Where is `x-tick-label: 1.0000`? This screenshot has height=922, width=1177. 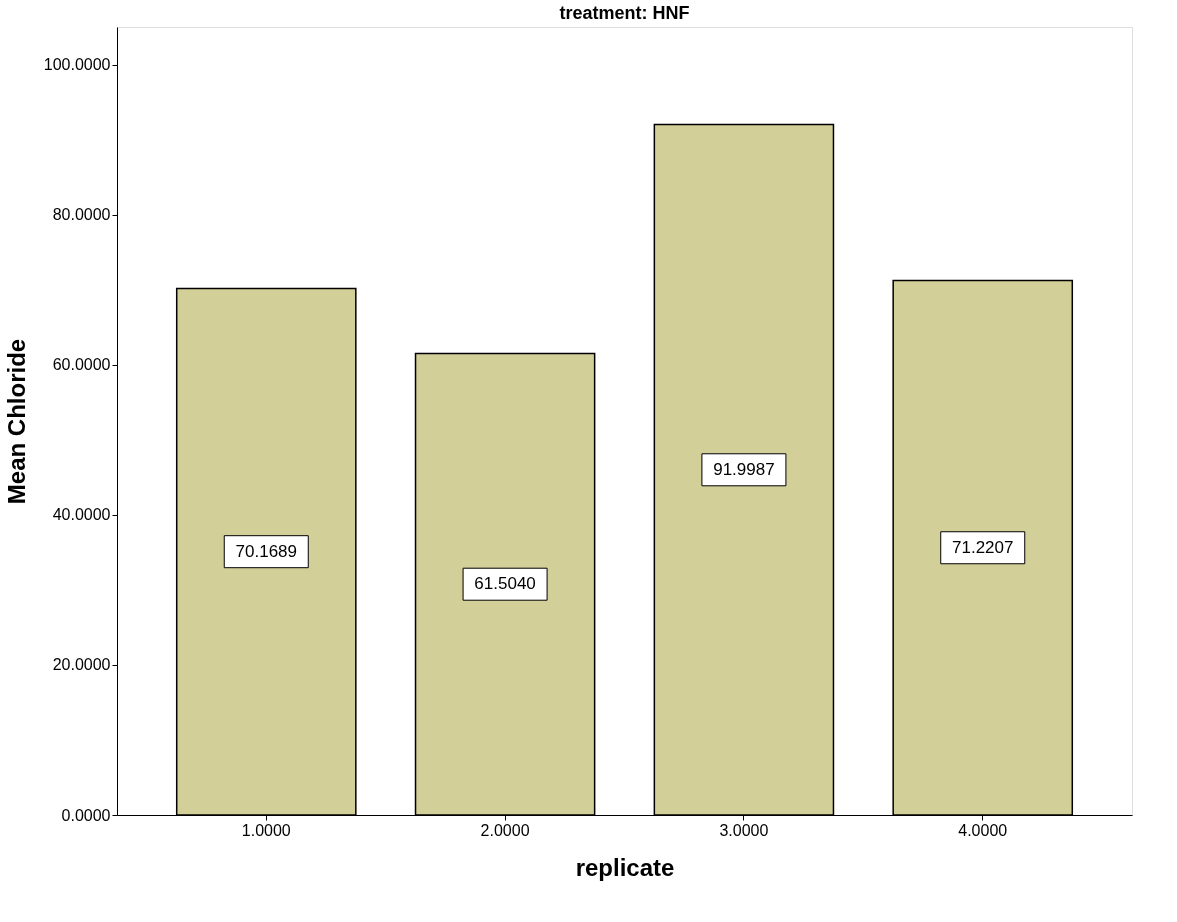
x-tick-label: 1.0000 is located at coordinates (266, 830).